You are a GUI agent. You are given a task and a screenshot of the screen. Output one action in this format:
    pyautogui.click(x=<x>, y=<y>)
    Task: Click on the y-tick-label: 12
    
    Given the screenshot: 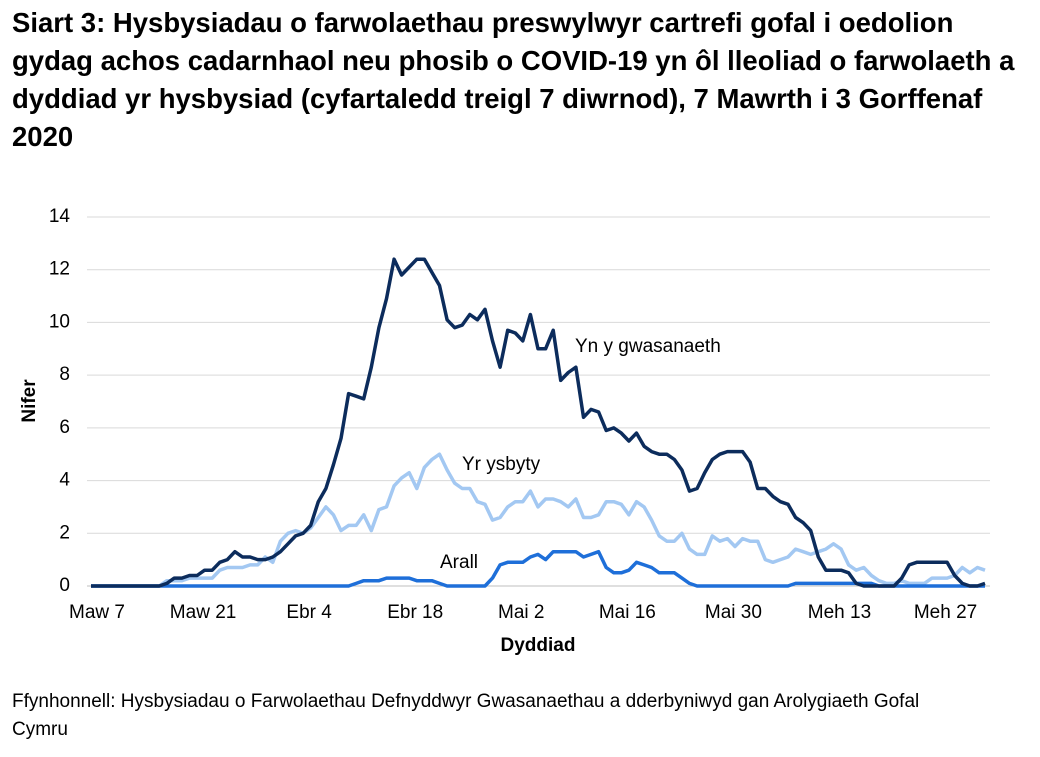 What is the action you would take?
    pyautogui.click(x=59, y=269)
    